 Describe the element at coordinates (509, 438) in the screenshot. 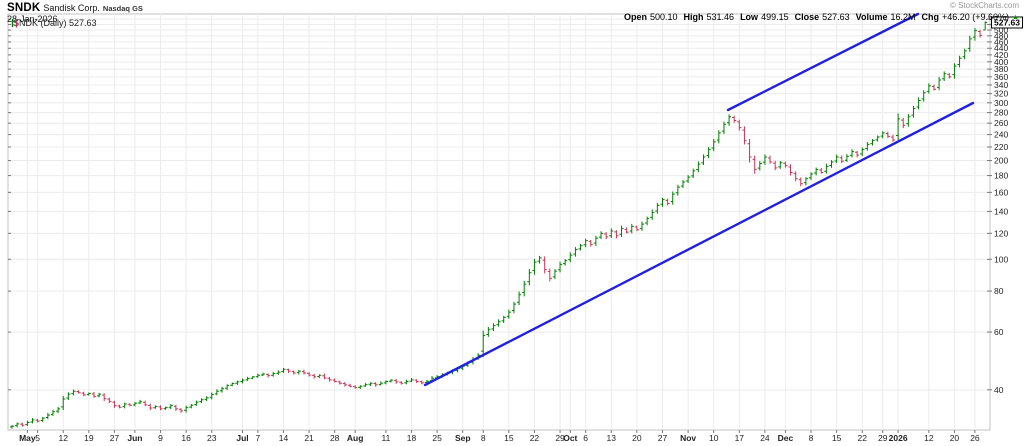

I see `x-axis-label: 15` at that location.